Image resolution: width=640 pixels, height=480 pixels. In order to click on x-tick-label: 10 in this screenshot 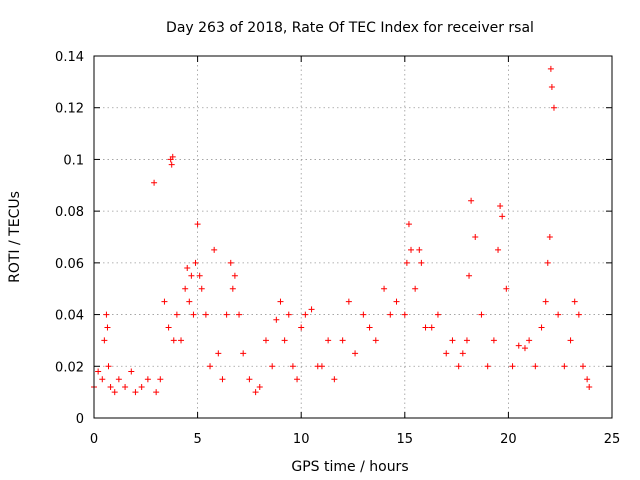, I will do `click(301, 439)`.